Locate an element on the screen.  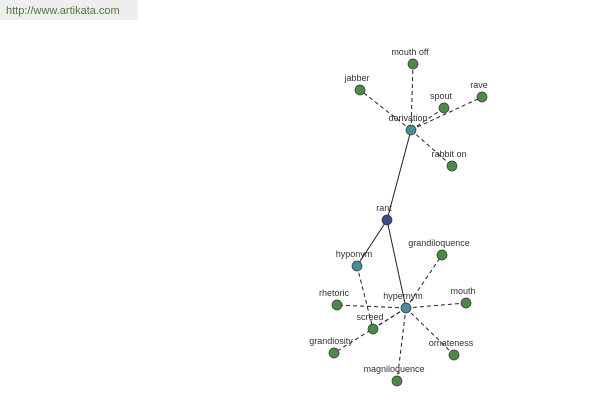
node-label: spout is located at coordinates (441, 96).